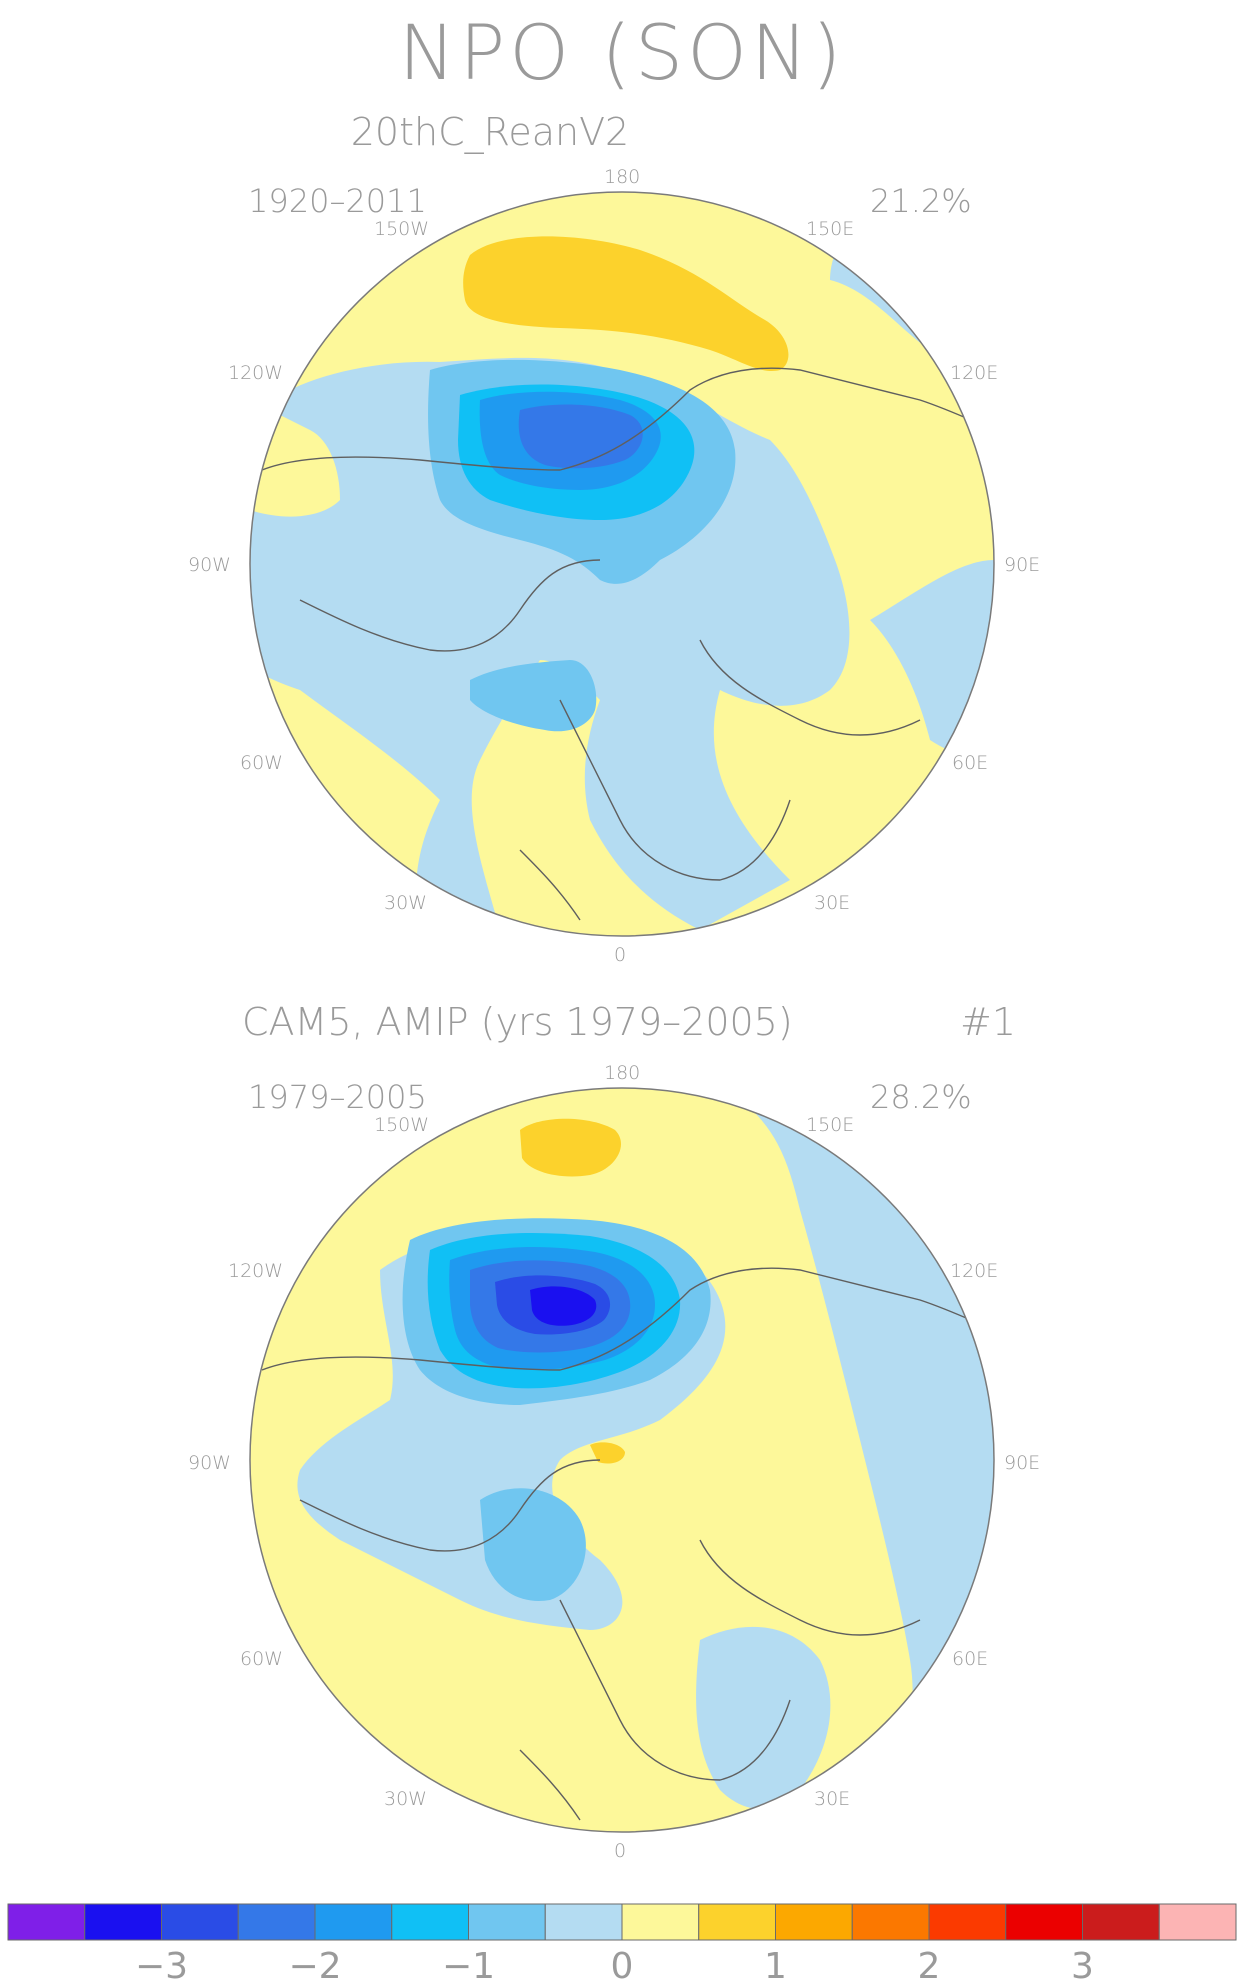  I want to click on panel-1-variance: 21.2%, so click(921, 201).